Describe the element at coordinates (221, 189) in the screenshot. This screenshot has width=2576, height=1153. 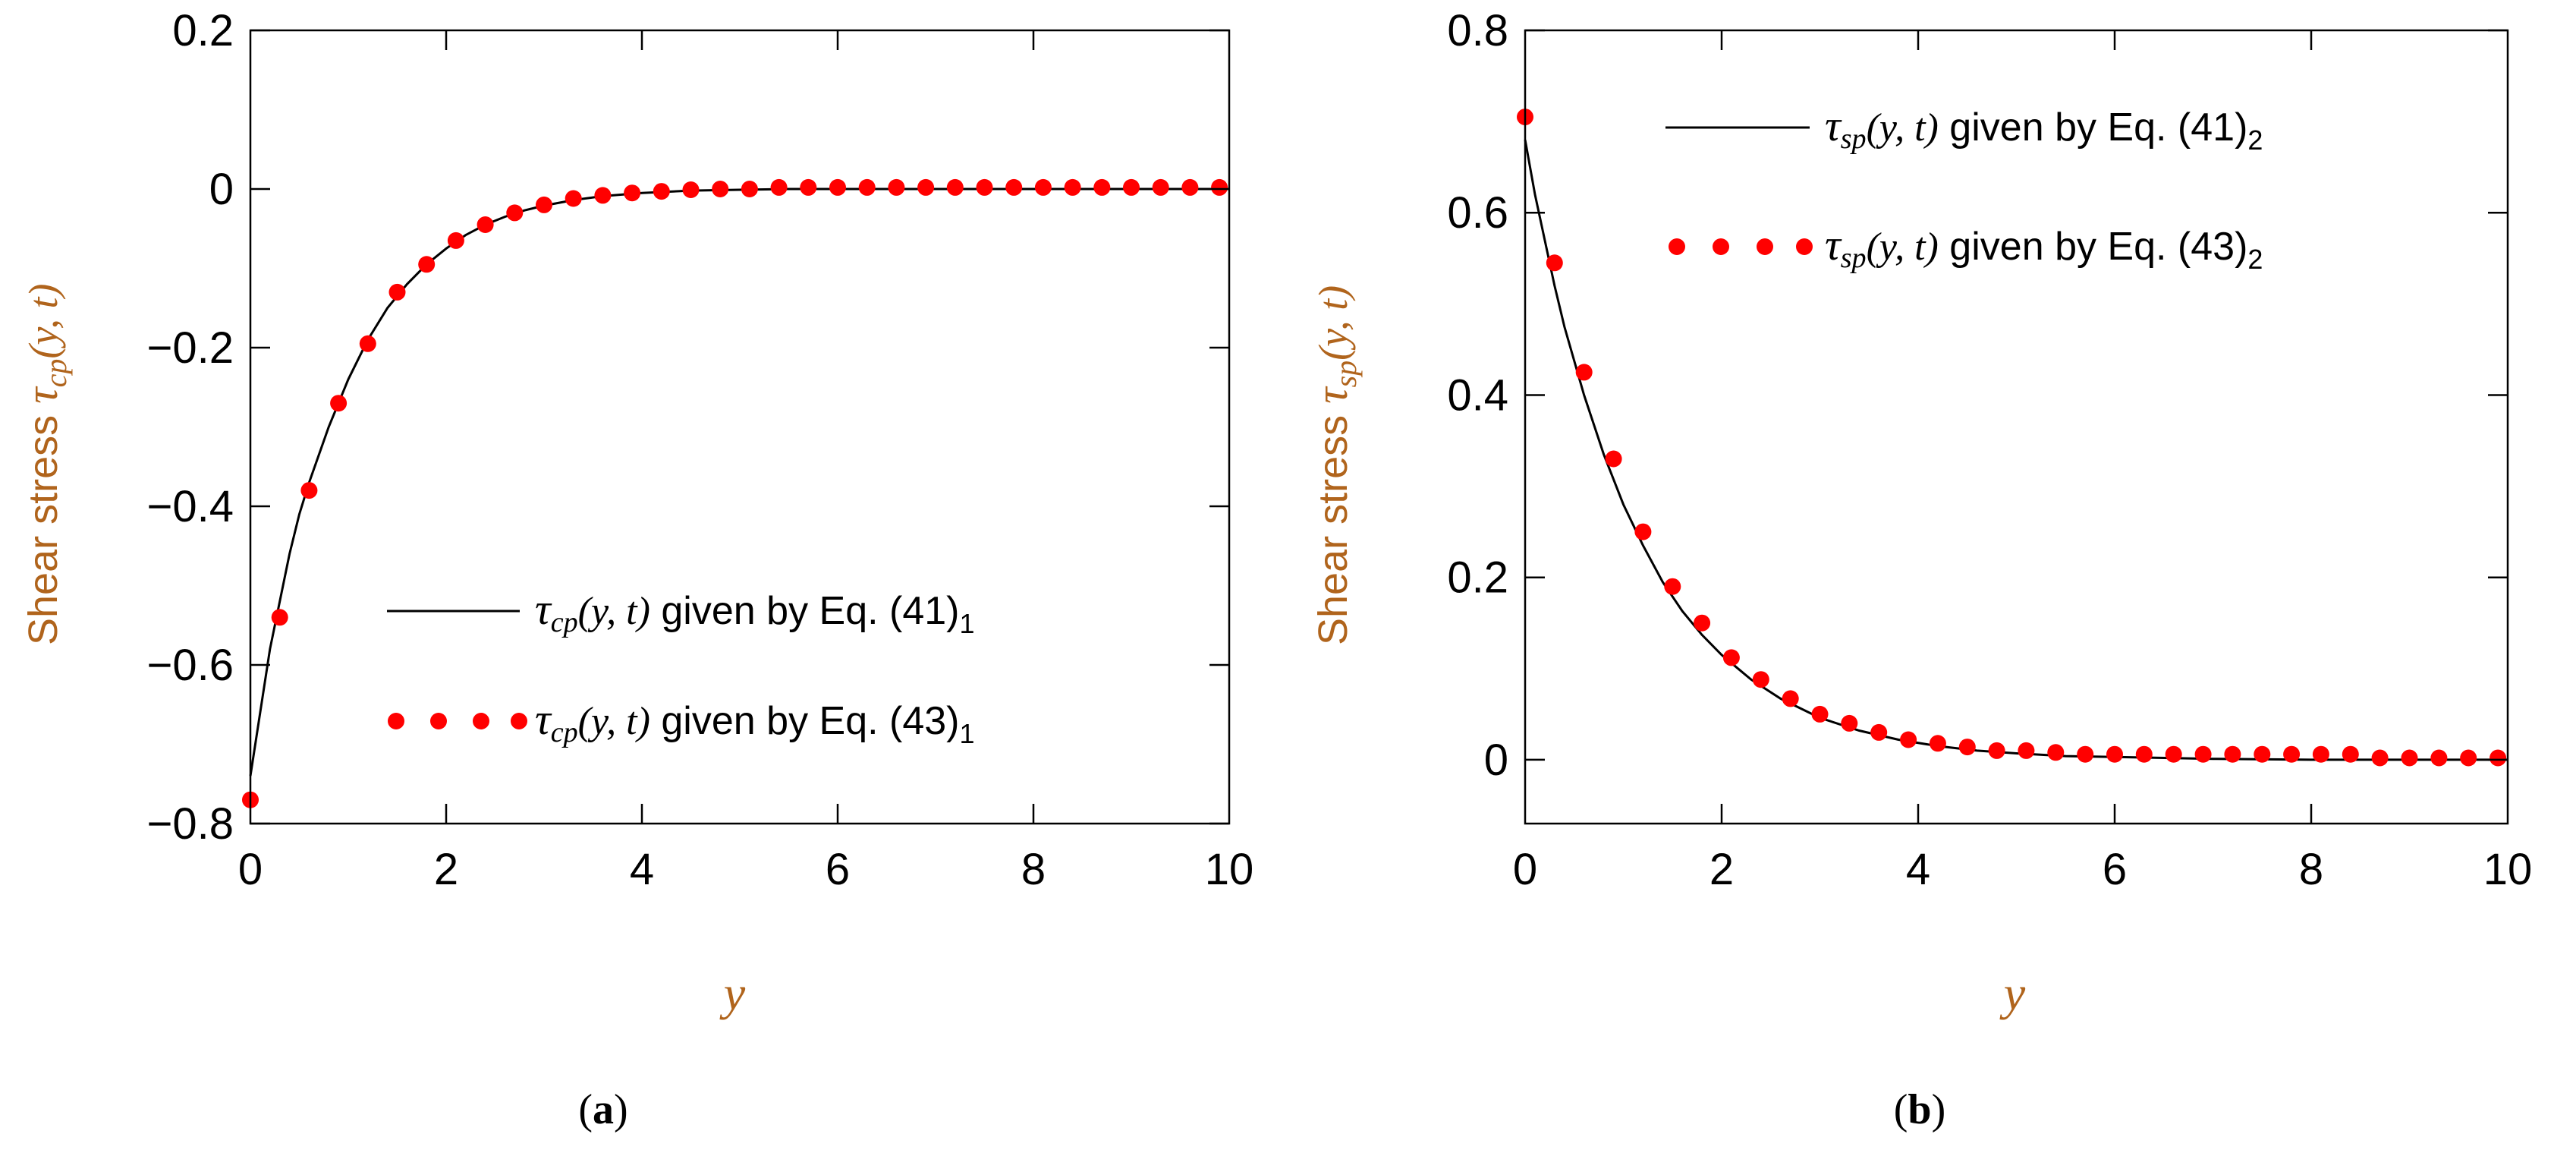
I see `panel-a-y-tick-label: 0` at that location.